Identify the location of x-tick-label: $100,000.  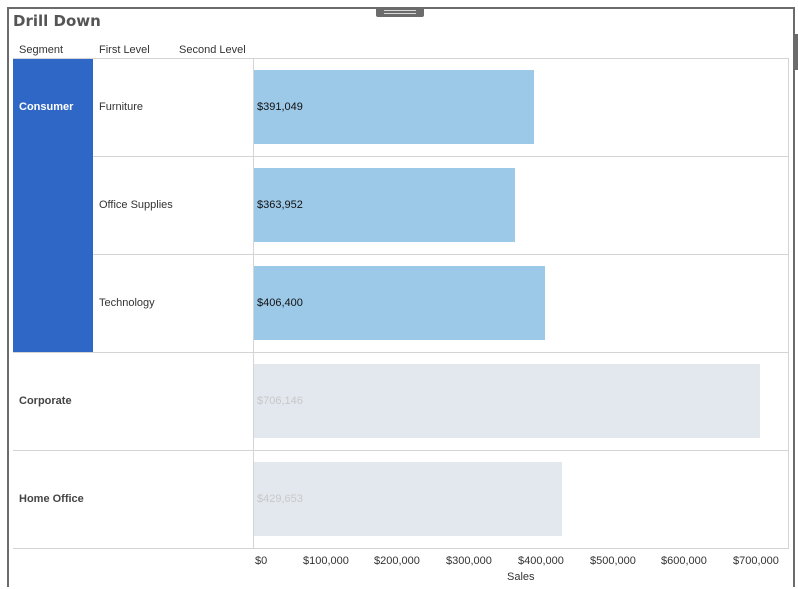
(326, 561).